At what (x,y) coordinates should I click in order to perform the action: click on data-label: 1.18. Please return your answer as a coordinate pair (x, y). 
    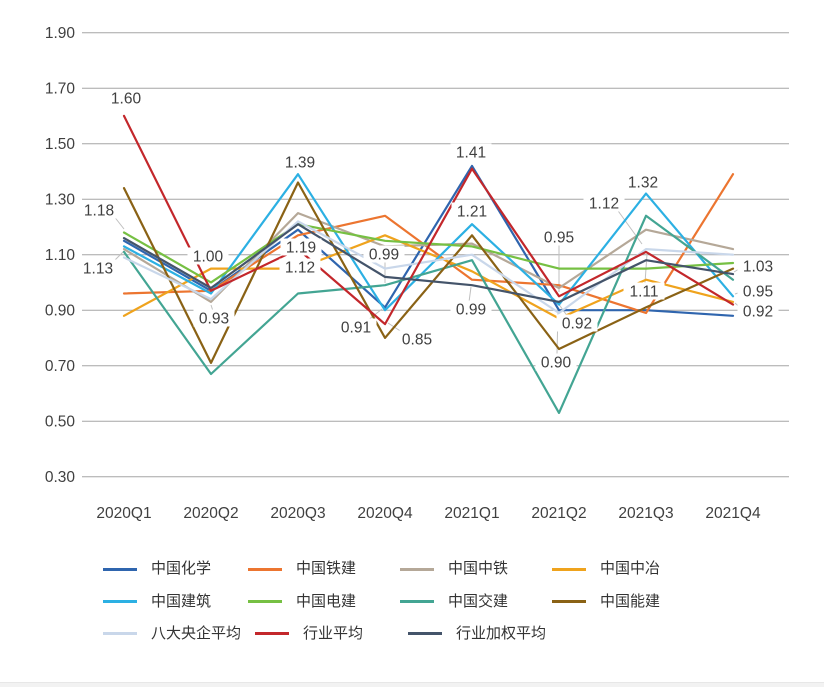
    Looking at the image, I should click on (99, 211).